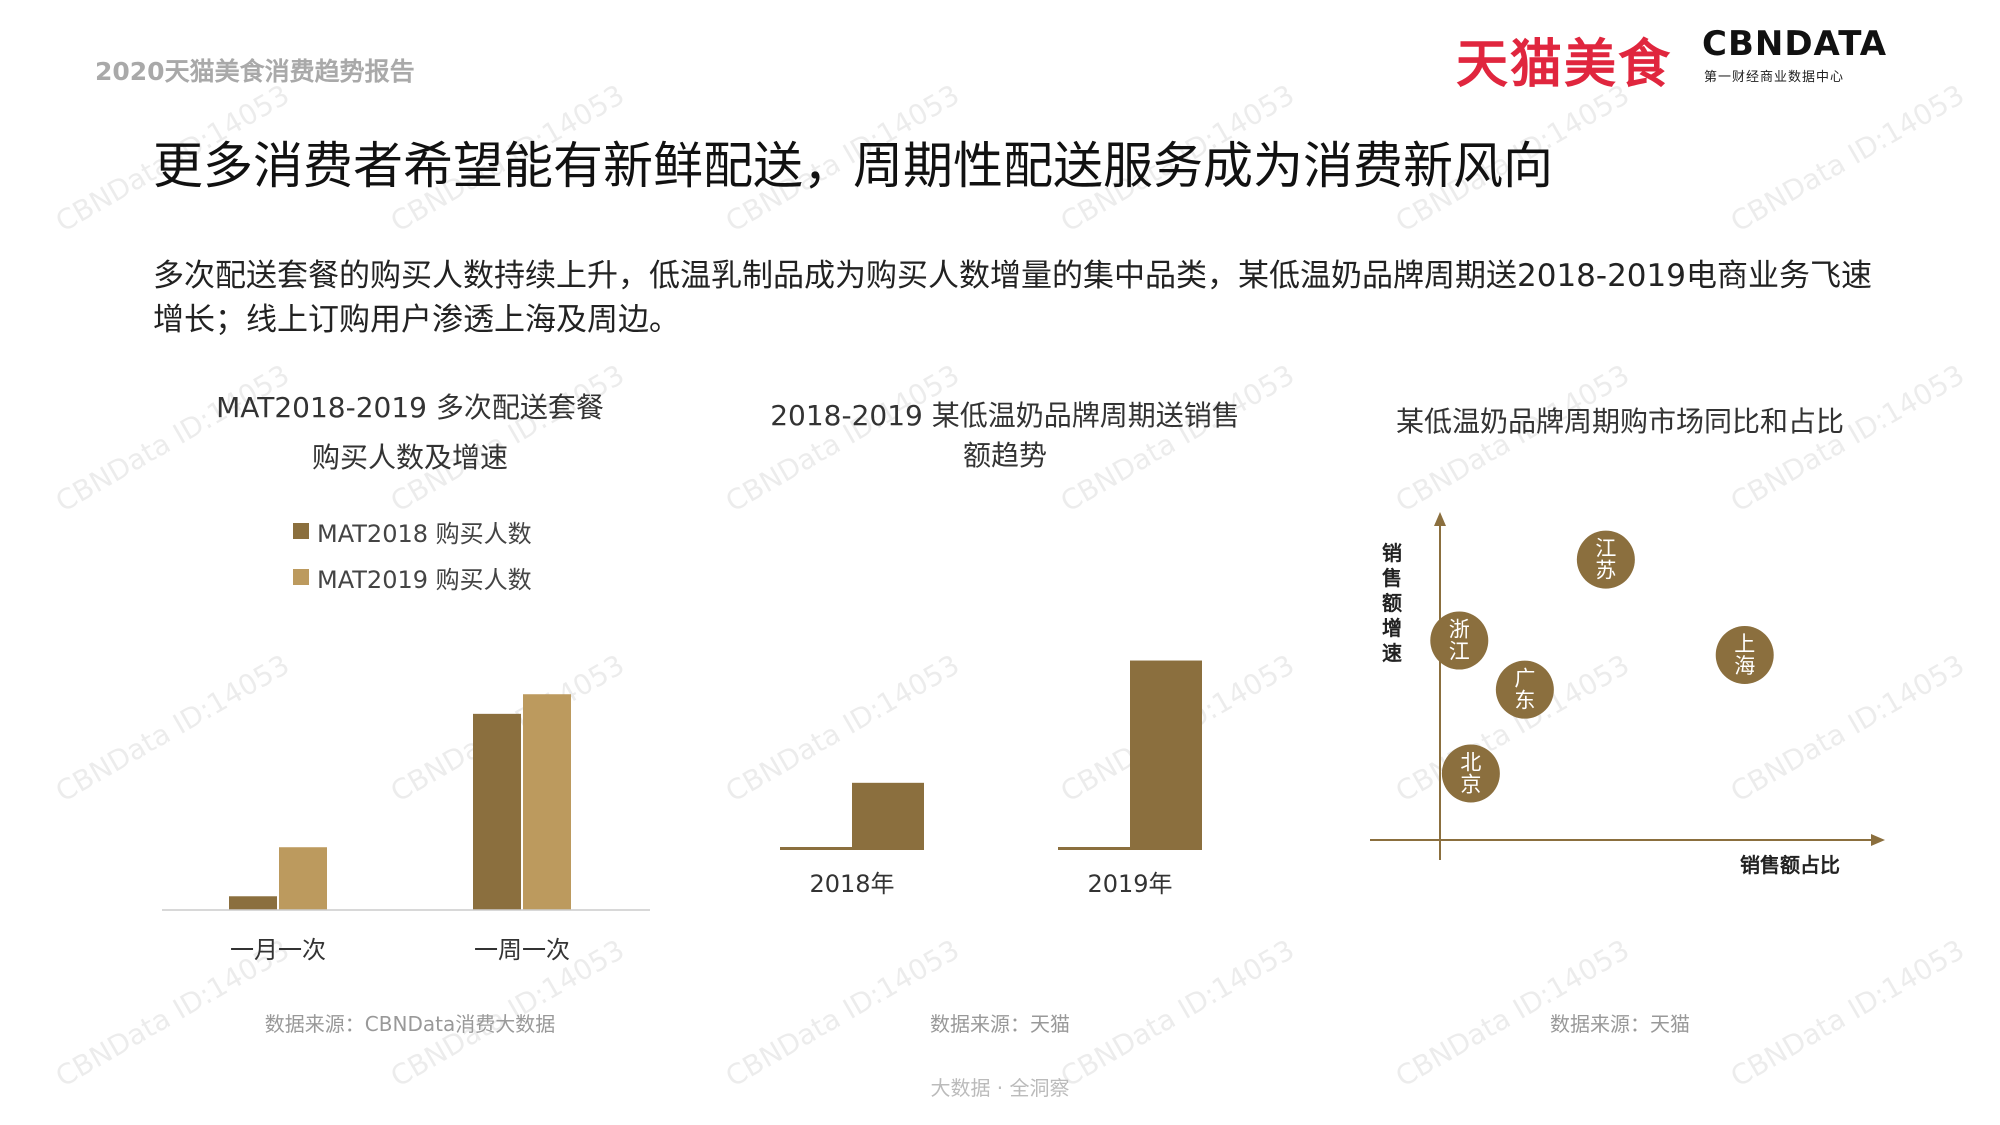 The image size is (2000, 1125). Describe the element at coordinates (410, 1024) in the screenshot. I see `chart1-source: 数据来源：CBNData消费大数据` at that location.